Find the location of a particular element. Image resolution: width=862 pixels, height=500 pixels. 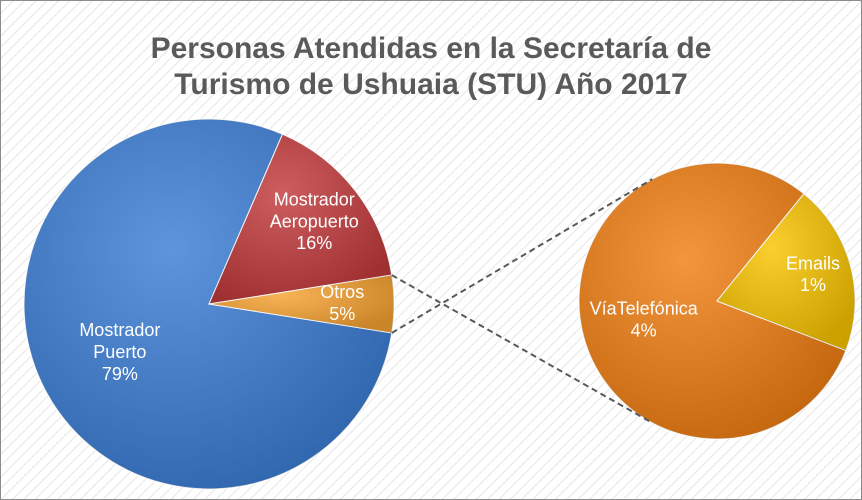

slice-value-label: 16% is located at coordinates (314, 243).